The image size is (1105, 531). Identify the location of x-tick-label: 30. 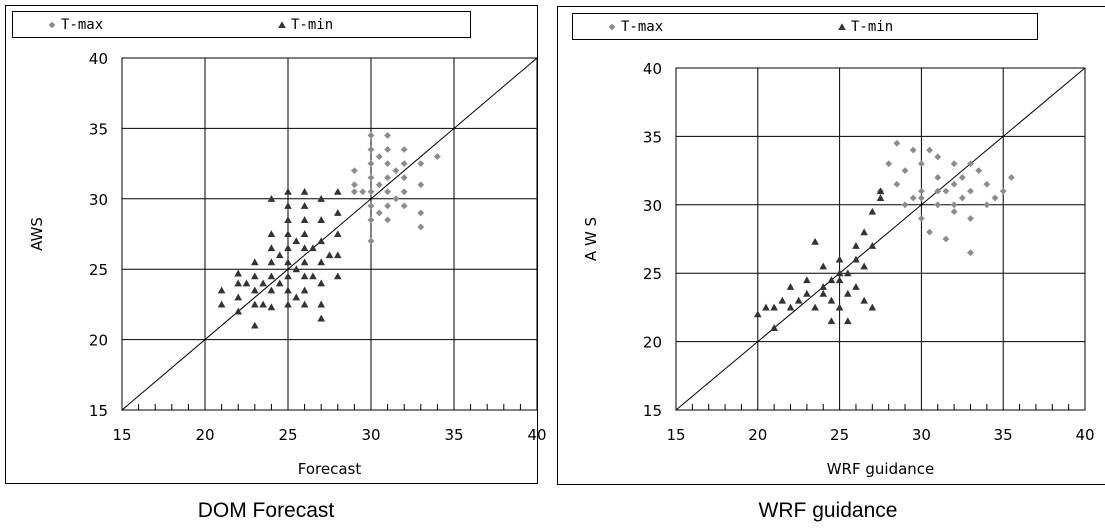
(921, 435).